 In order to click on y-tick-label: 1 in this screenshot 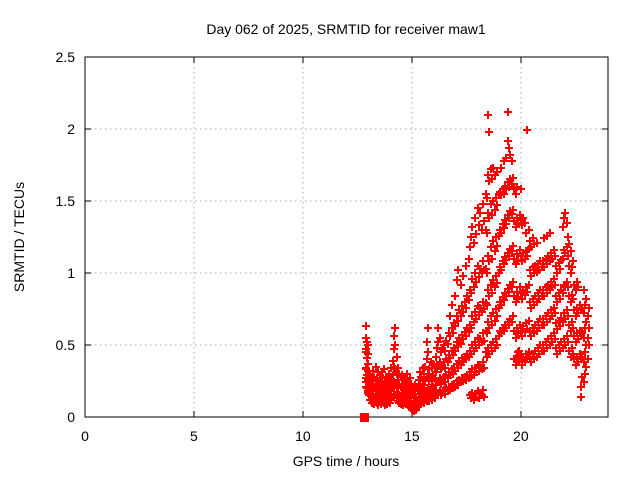, I will do `click(71, 273)`.